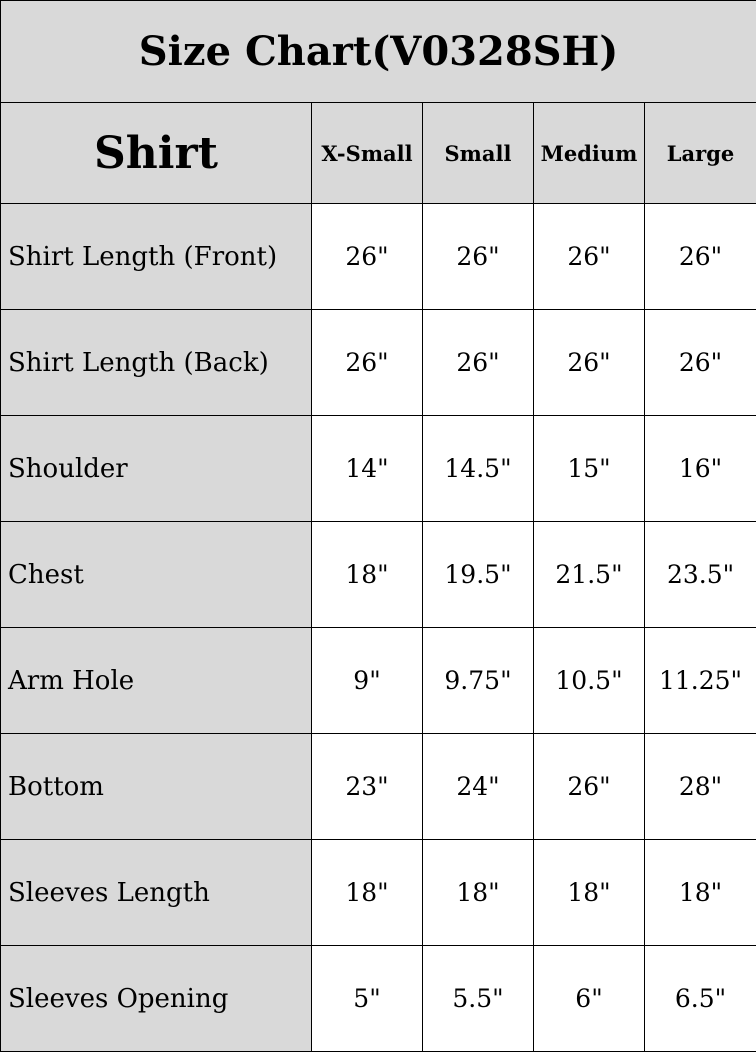 This screenshot has width=756, height=1052. I want to click on measurement-cell: 16", so click(699, 468).